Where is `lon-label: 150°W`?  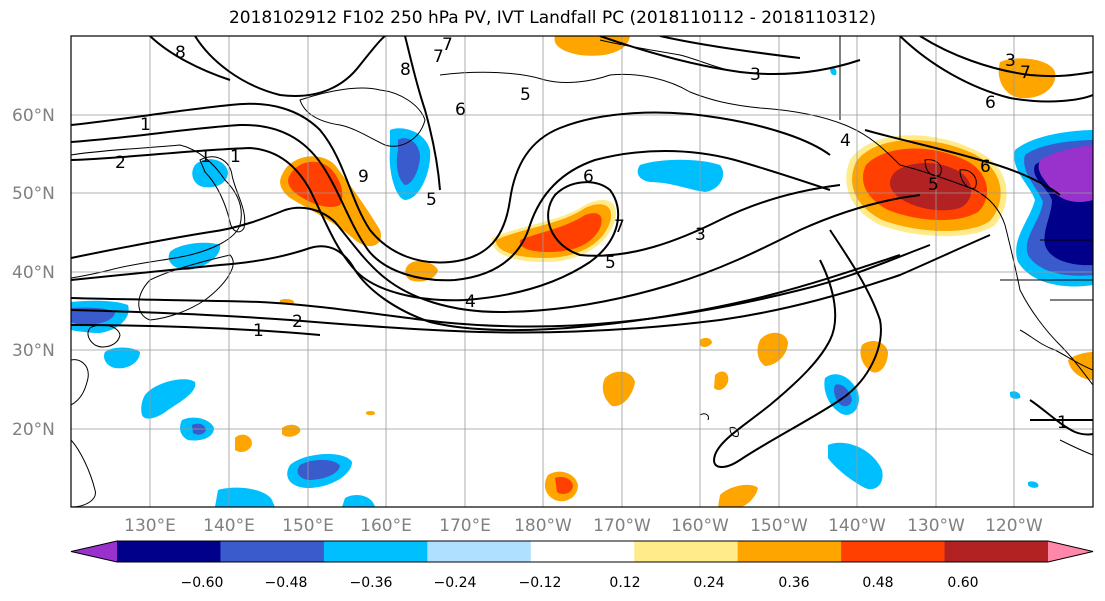 lon-label: 150°W is located at coordinates (779, 526).